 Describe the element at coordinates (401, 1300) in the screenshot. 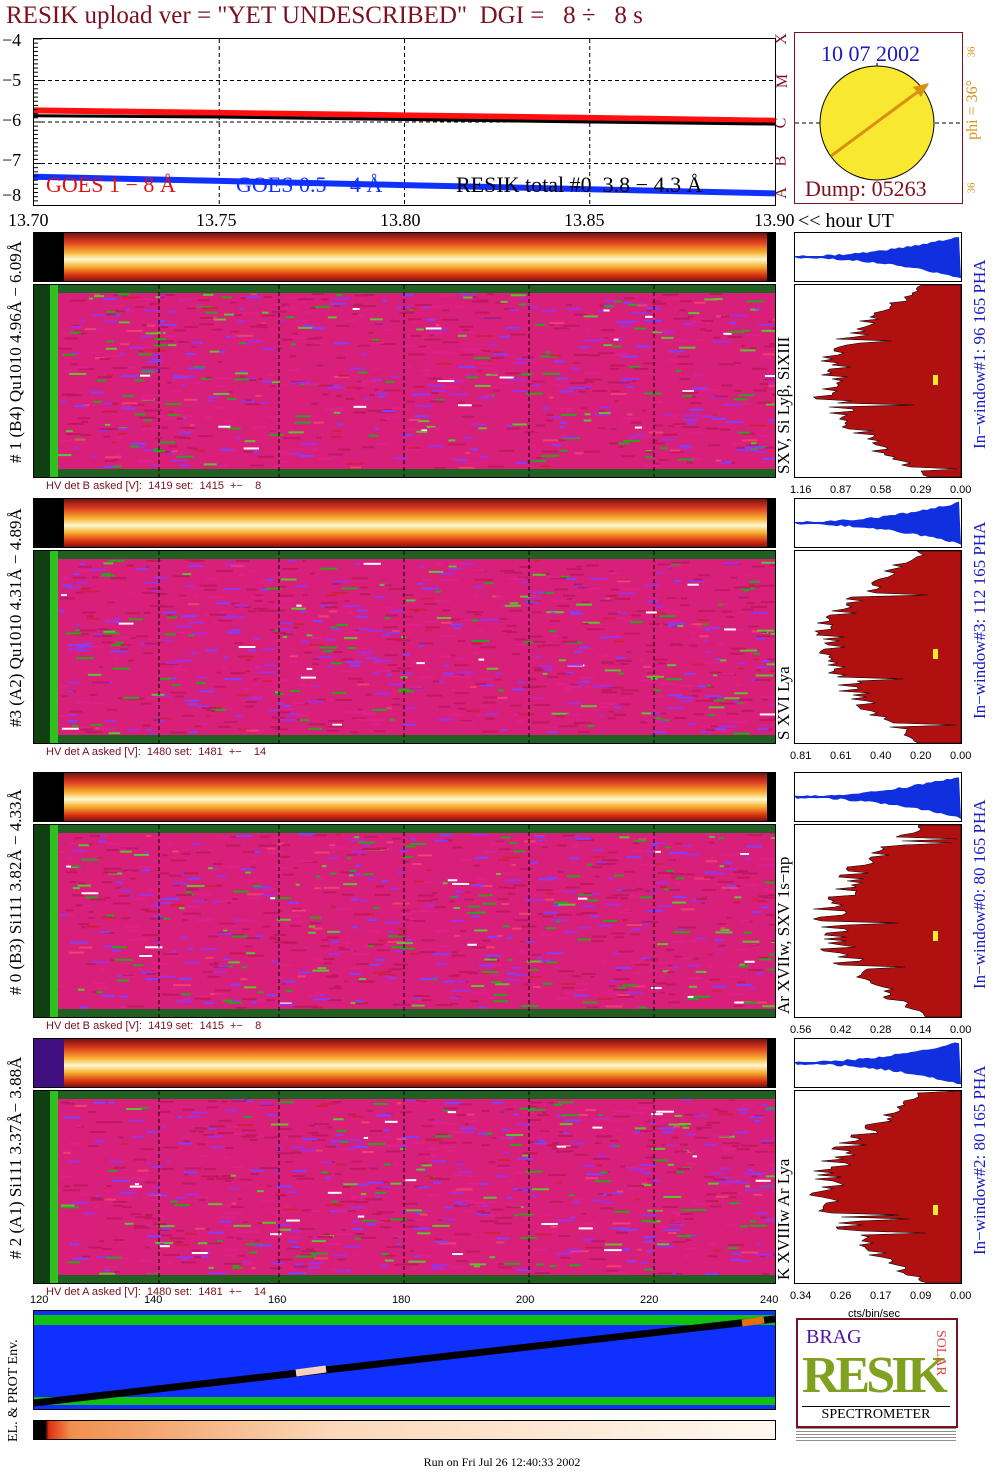

I see `bin-tick-label: 180` at that location.